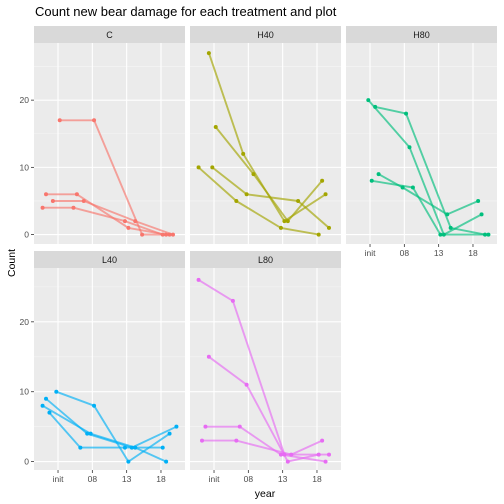 The height and width of the screenshot is (504, 504). Describe the element at coordinates (109, 260) in the screenshot. I see `facet-strip-label: L40` at that location.